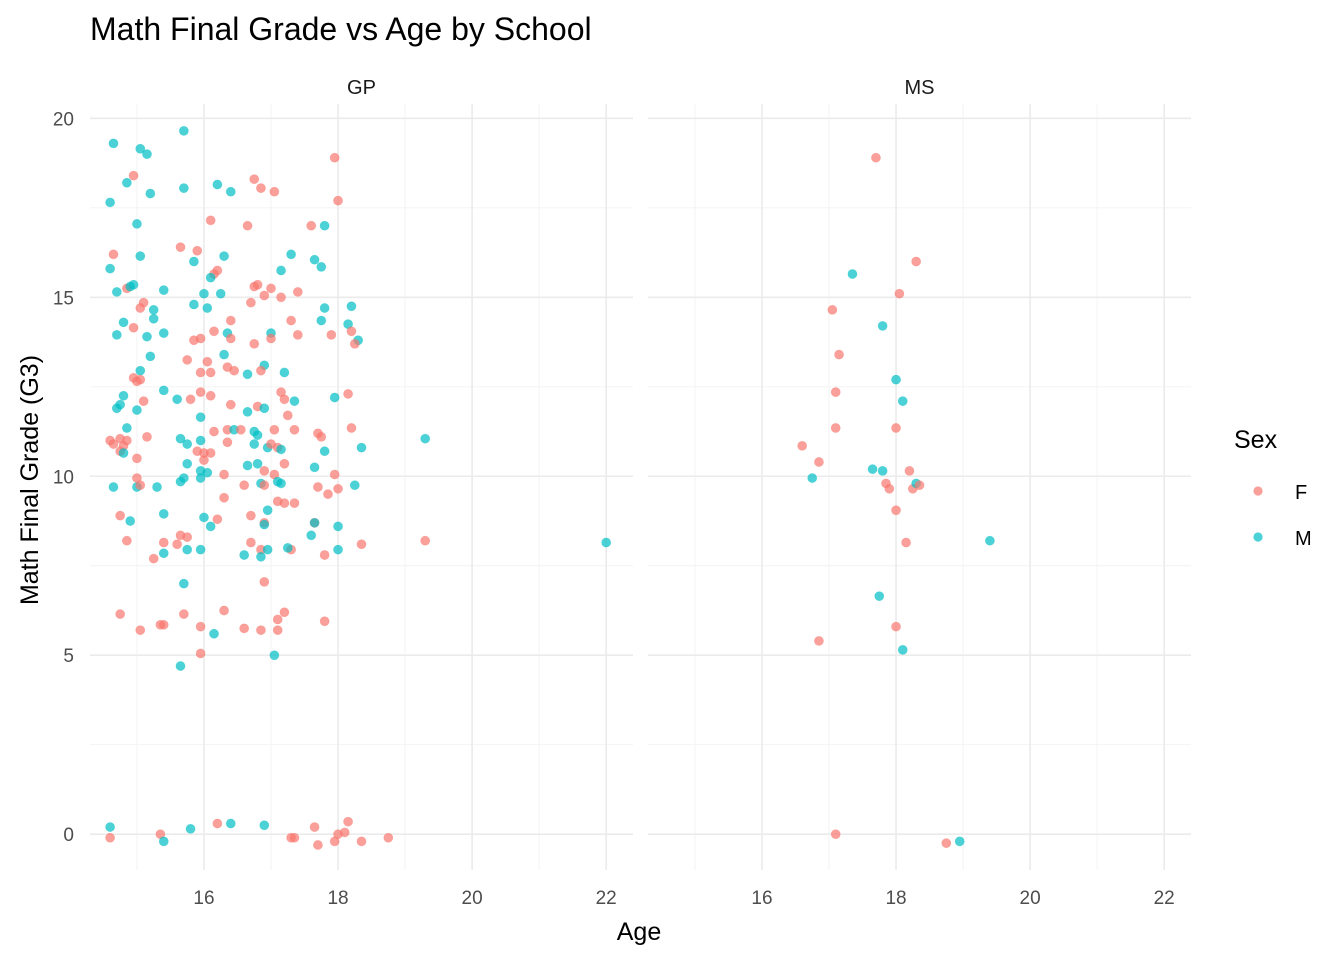  What do you see at coordinates (30, 480) in the screenshot?
I see `y-axis-title: Math Final Grade (G3)` at bounding box center [30, 480].